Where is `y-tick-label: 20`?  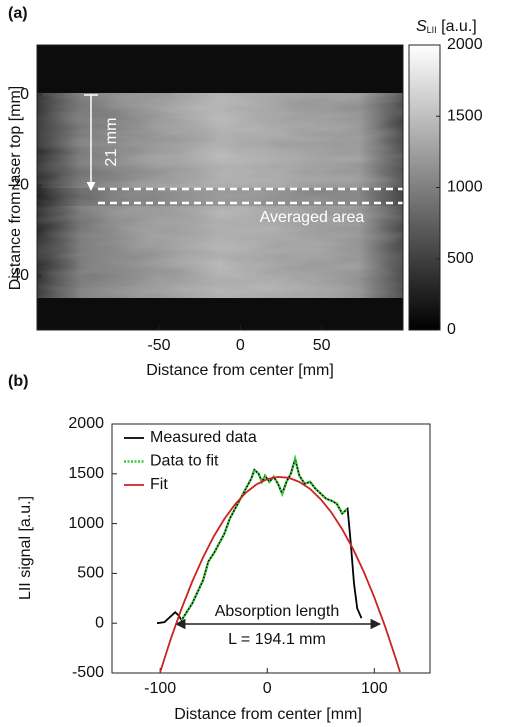
y-tick-label: 20 is located at coordinates (20, 184).